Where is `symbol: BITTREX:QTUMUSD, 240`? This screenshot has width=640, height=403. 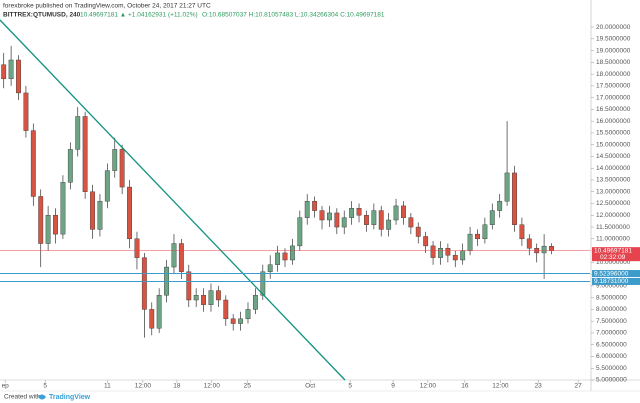 symbol: BITTREX:QTUMUSD, 240 is located at coordinates (42, 15).